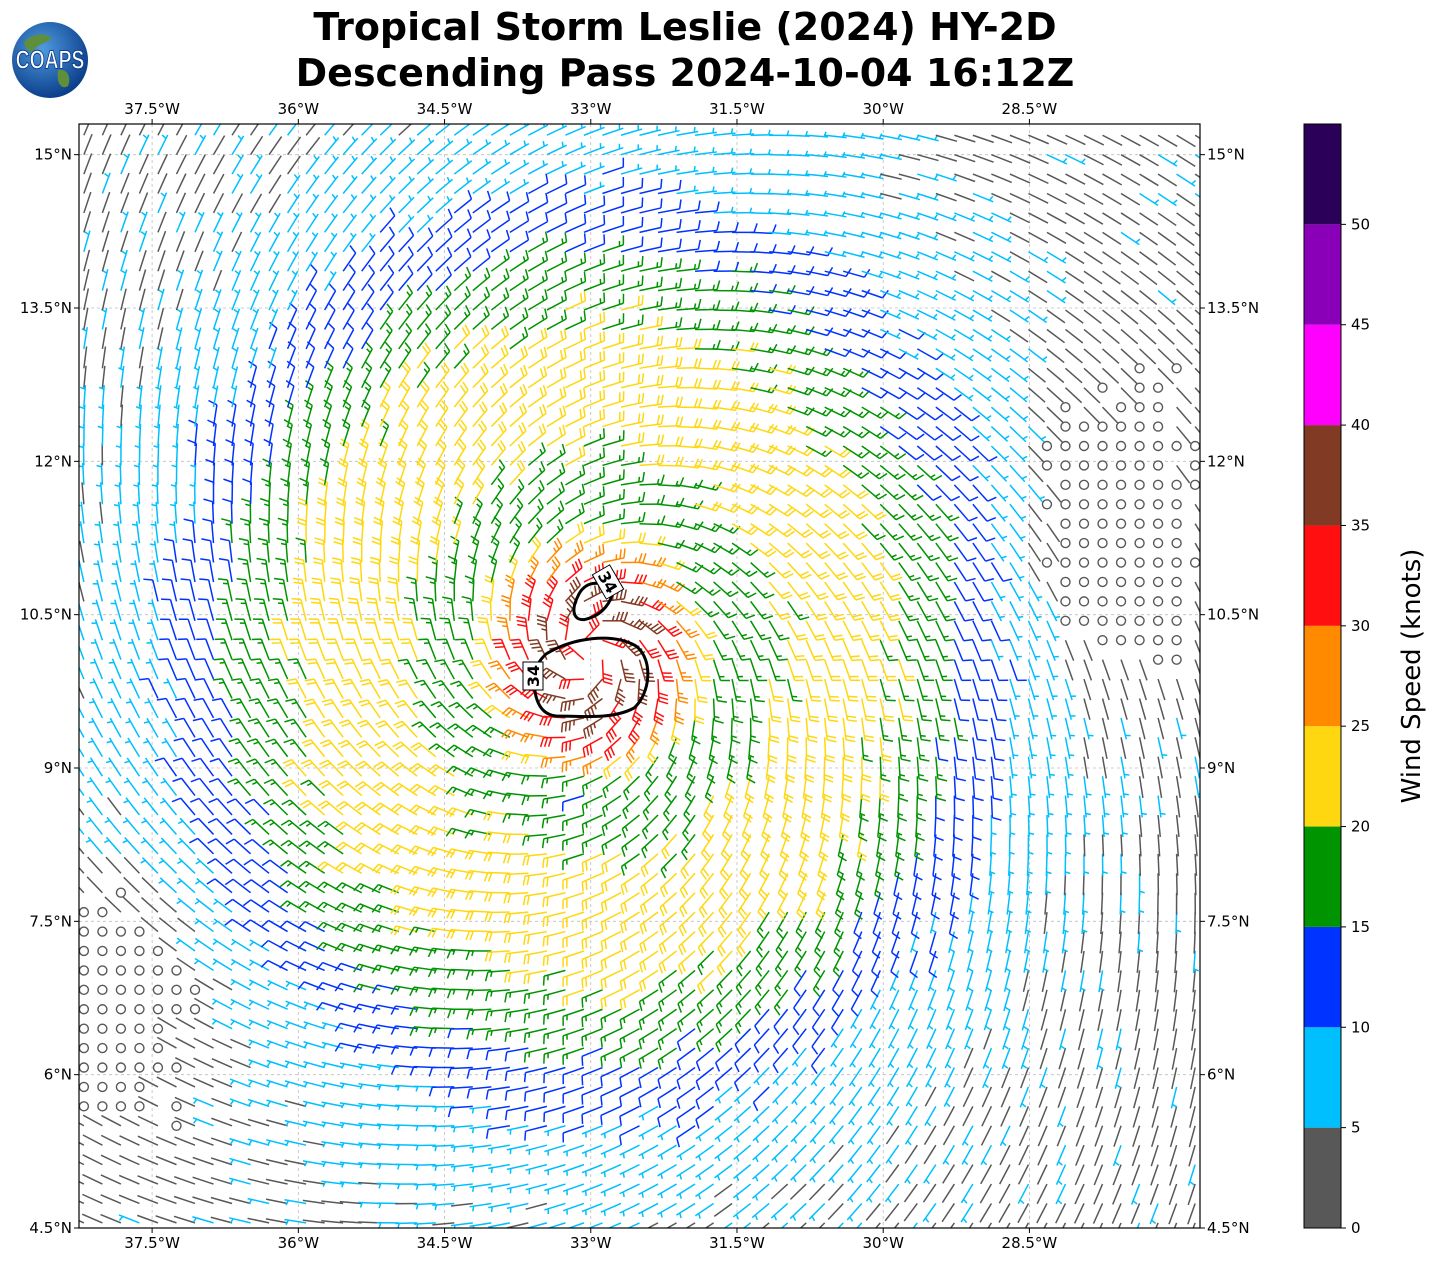 Image resolution: width=1440 pixels, height=1264 pixels. I want to click on colorbar-tick-label: 0, so click(1356, 1228).